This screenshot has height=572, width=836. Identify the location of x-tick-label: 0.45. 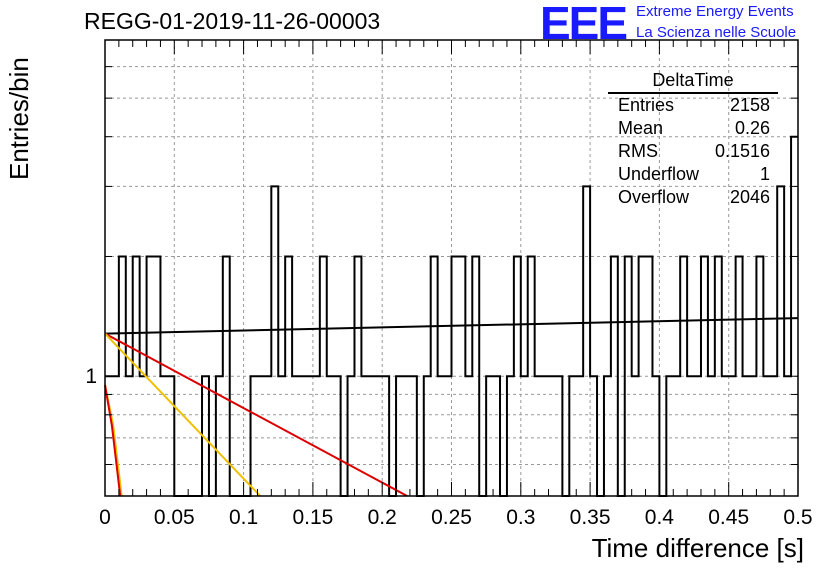
(728, 517).